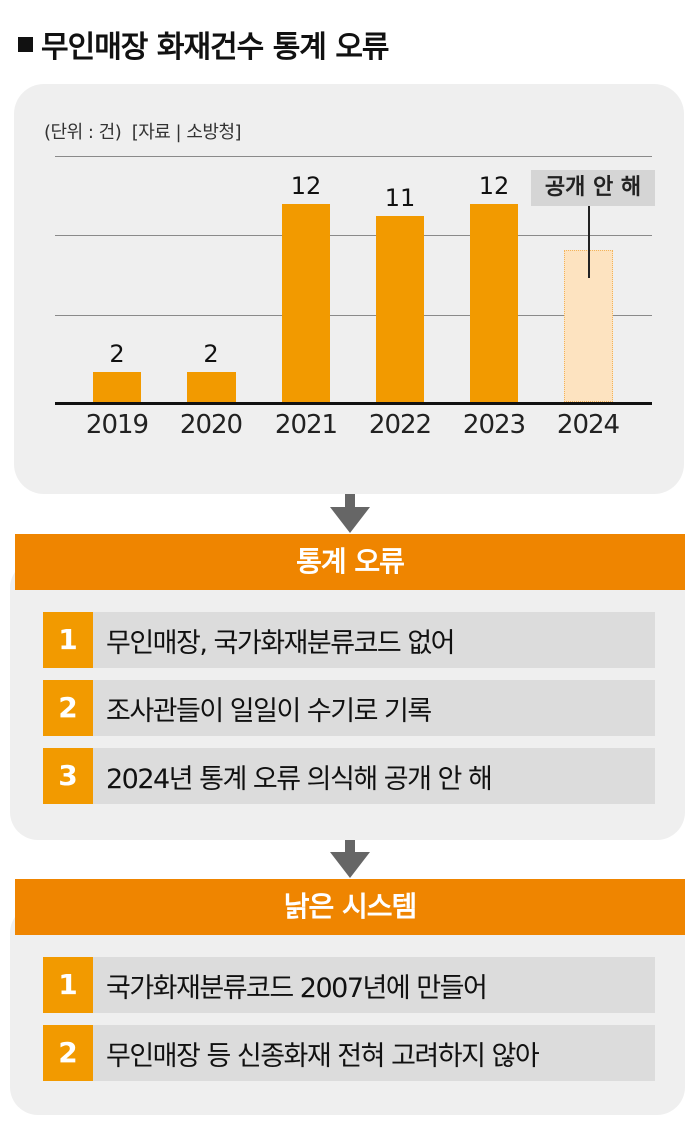 This screenshot has width=700, height=1128. I want to click on bar-2023, so click(494, 303).